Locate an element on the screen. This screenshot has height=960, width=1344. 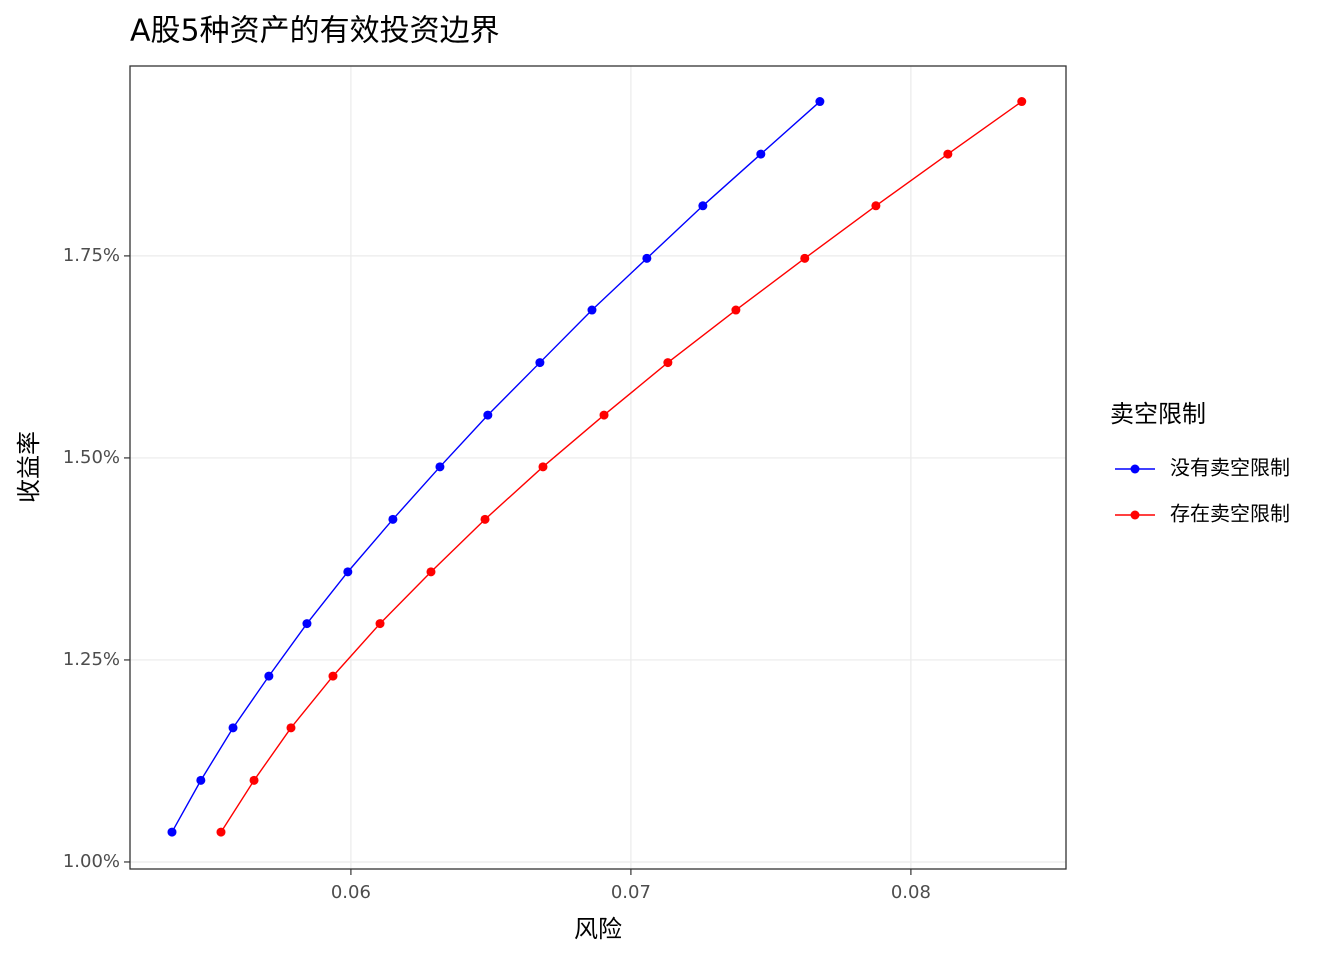
x-tick-label: 0.08 is located at coordinates (911, 892).